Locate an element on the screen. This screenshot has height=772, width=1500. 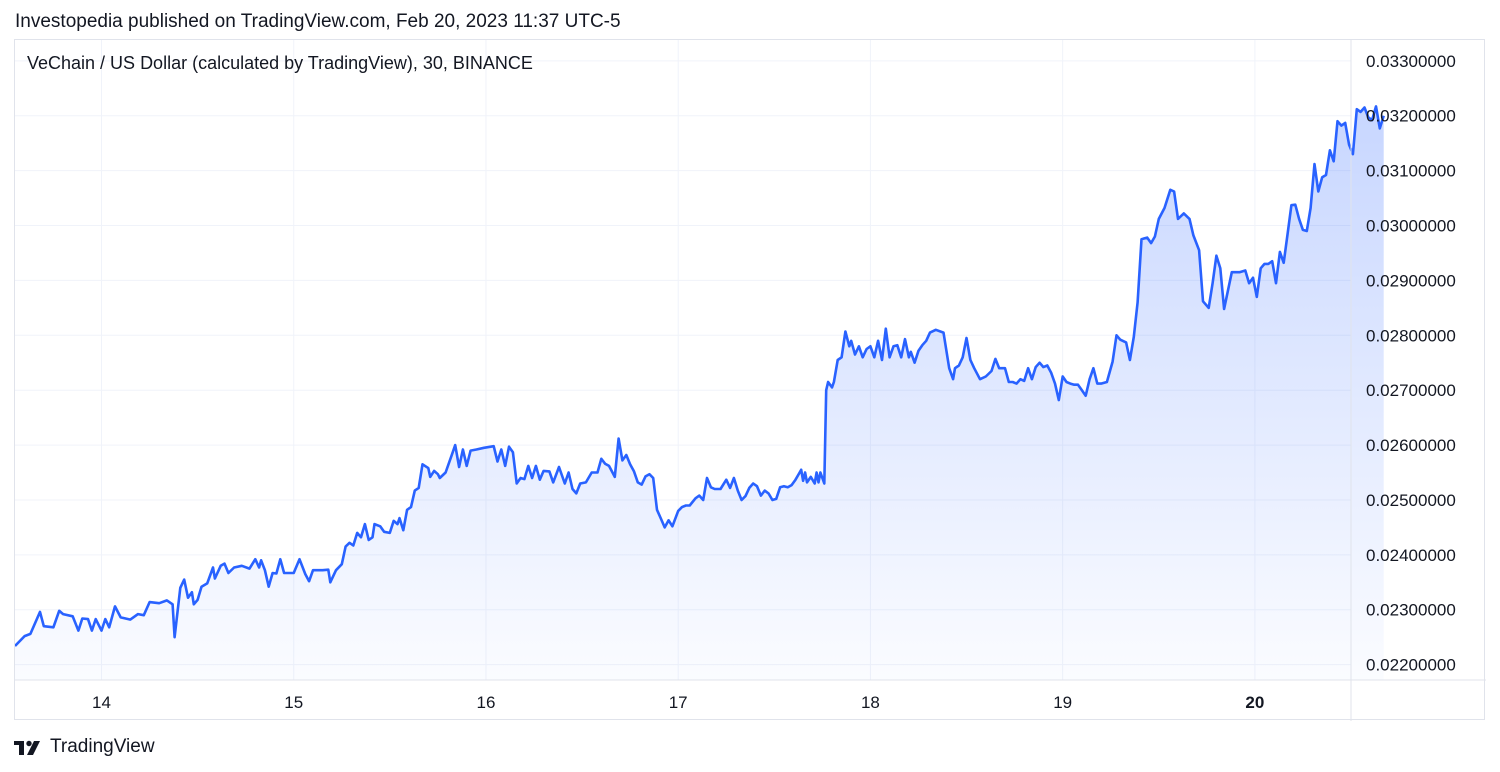
y-tick-label: 0.03100000 is located at coordinates (1411, 171).